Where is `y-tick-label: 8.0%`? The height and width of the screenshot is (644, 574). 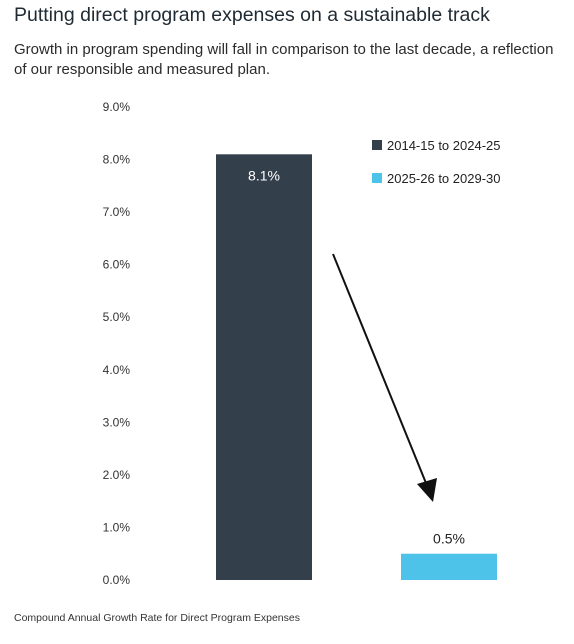 y-tick-label: 8.0% is located at coordinates (117, 160).